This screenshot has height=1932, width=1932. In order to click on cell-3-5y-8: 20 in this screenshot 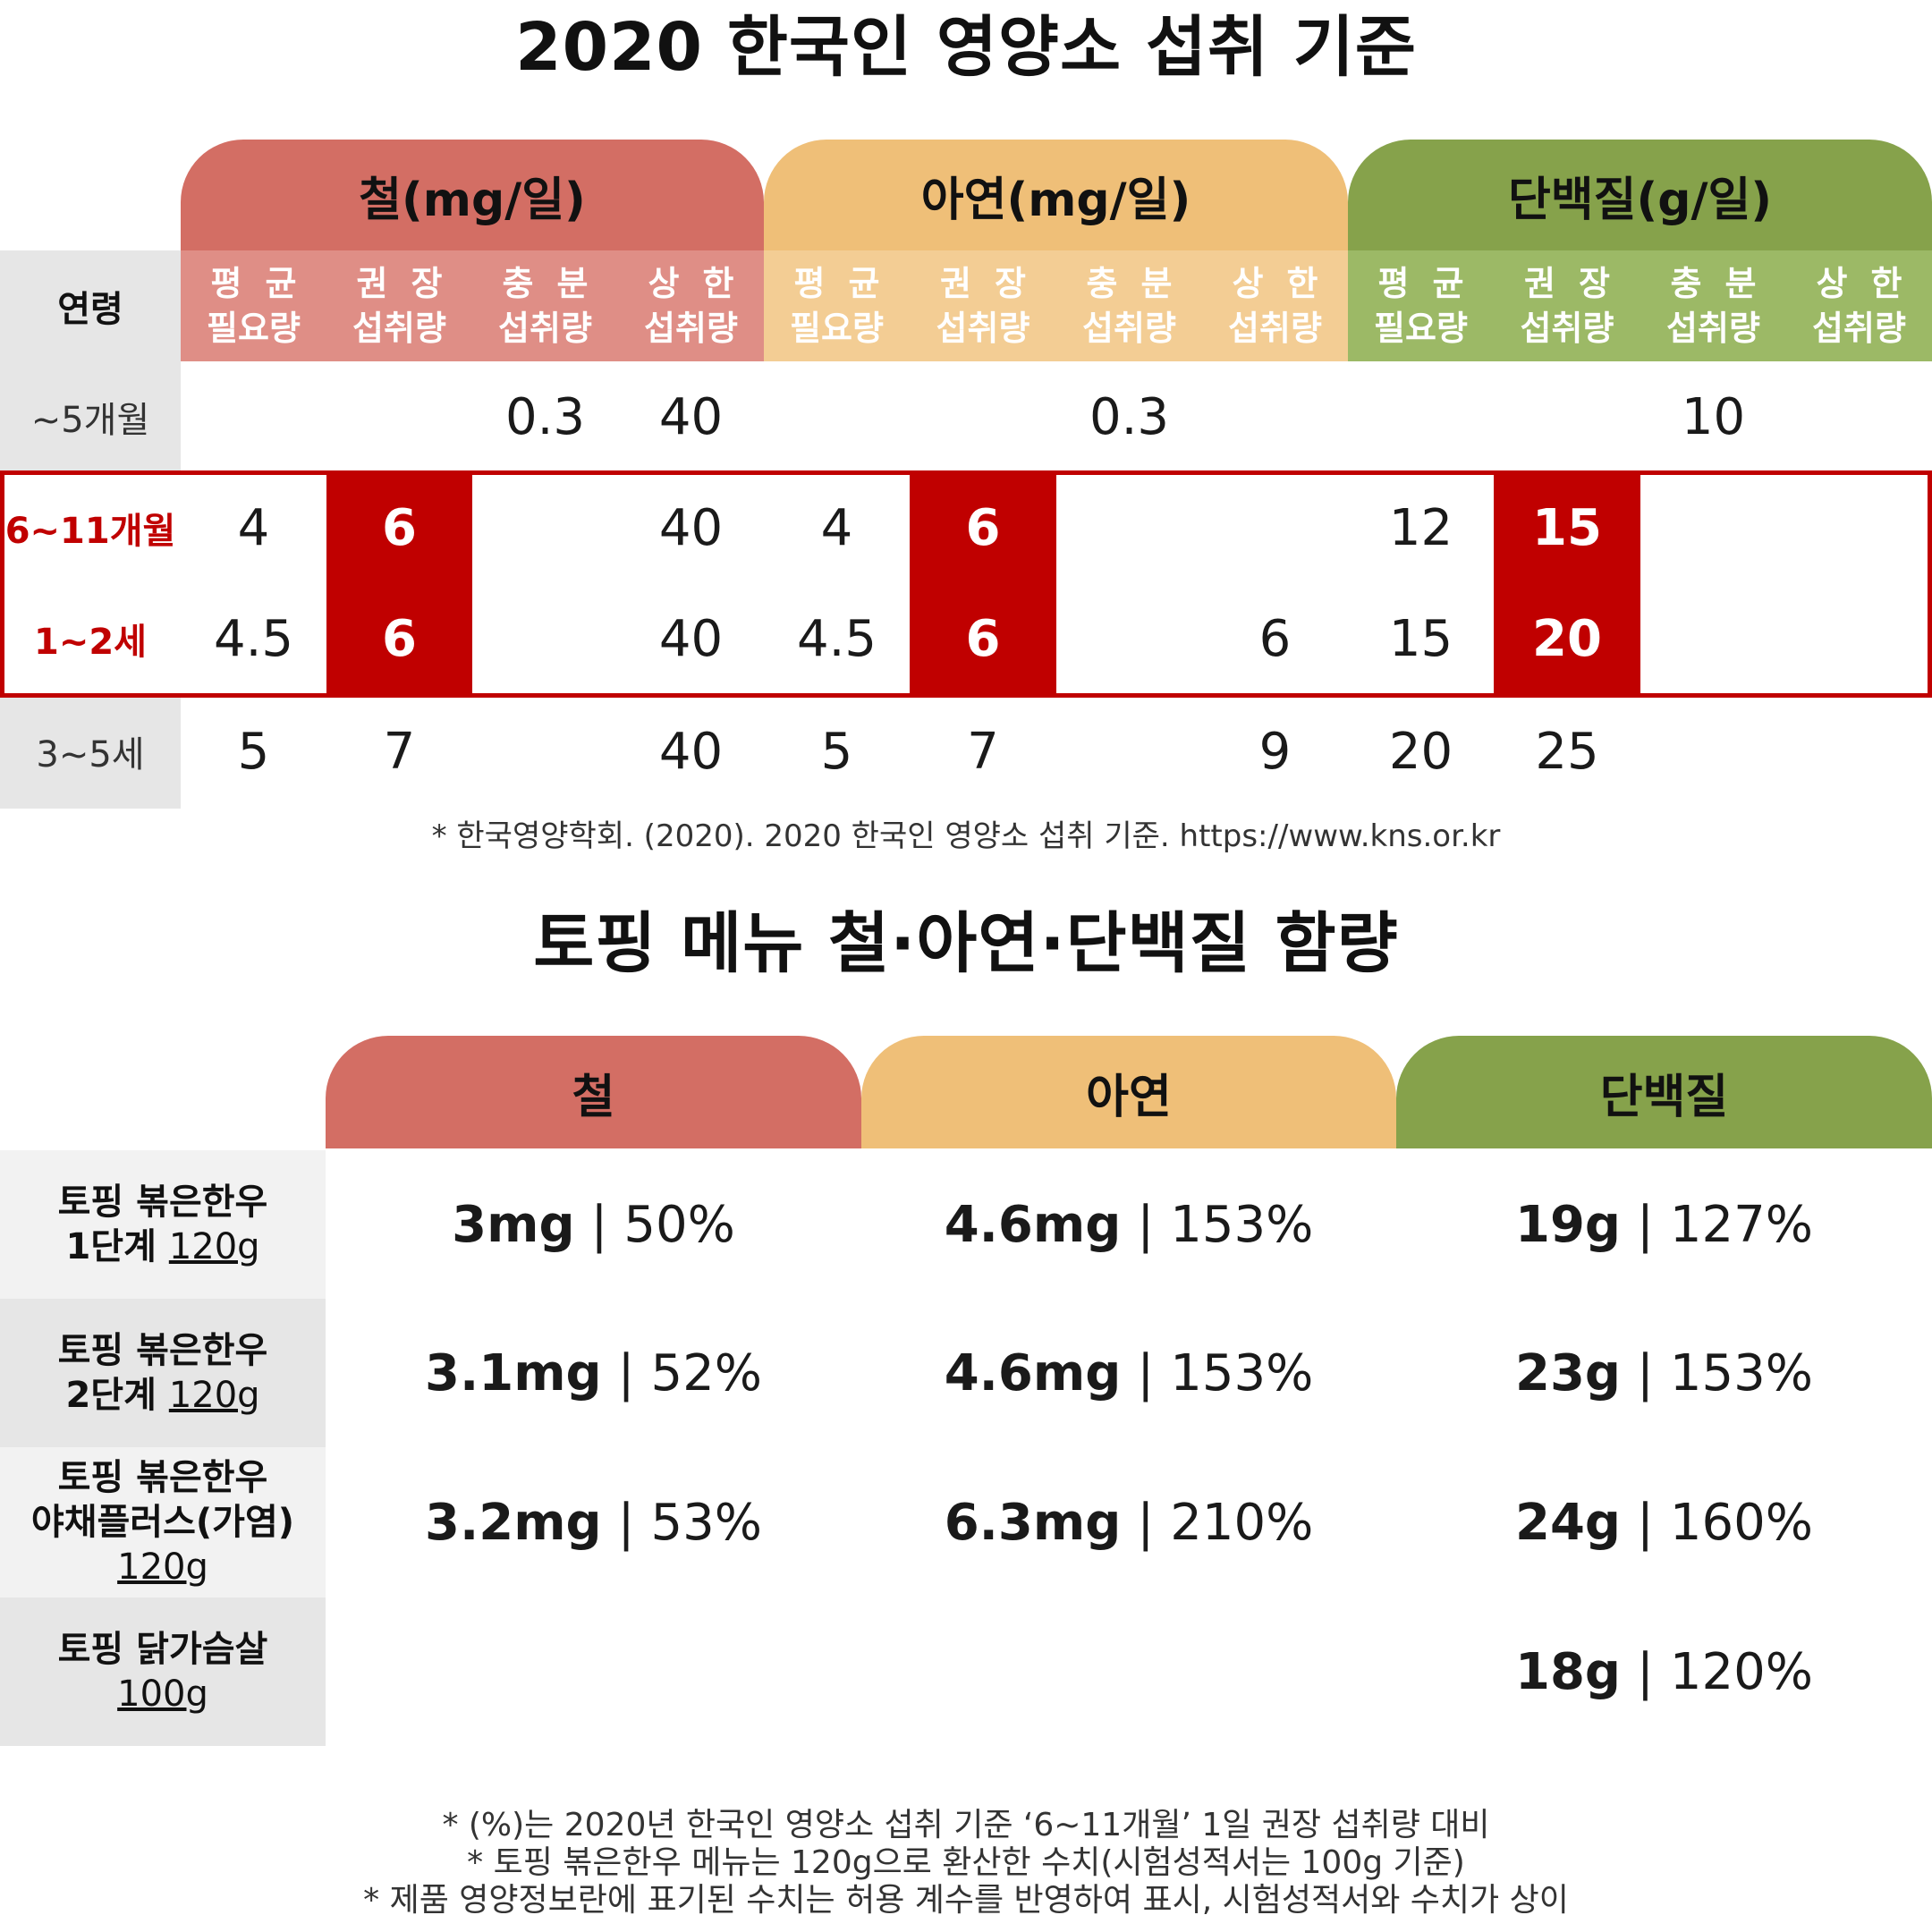, I will do `click(1420, 751)`.